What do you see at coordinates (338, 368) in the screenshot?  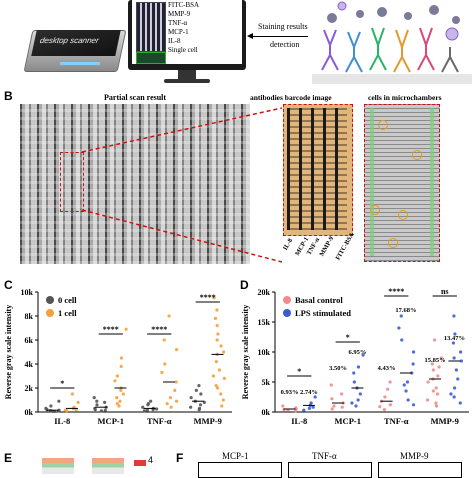 I see `percent-label: 3.50%` at bounding box center [338, 368].